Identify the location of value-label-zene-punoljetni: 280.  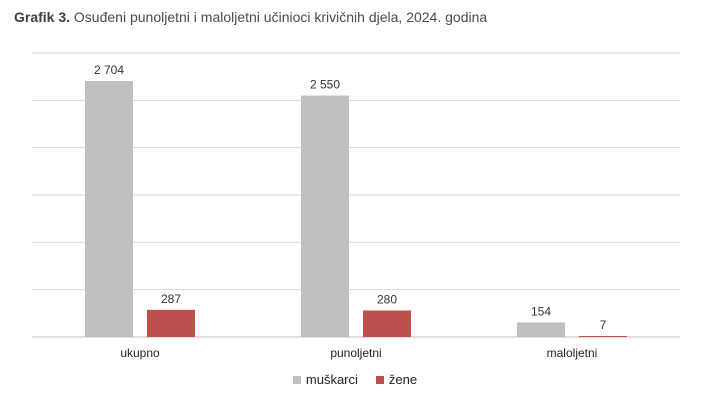
(387, 299).